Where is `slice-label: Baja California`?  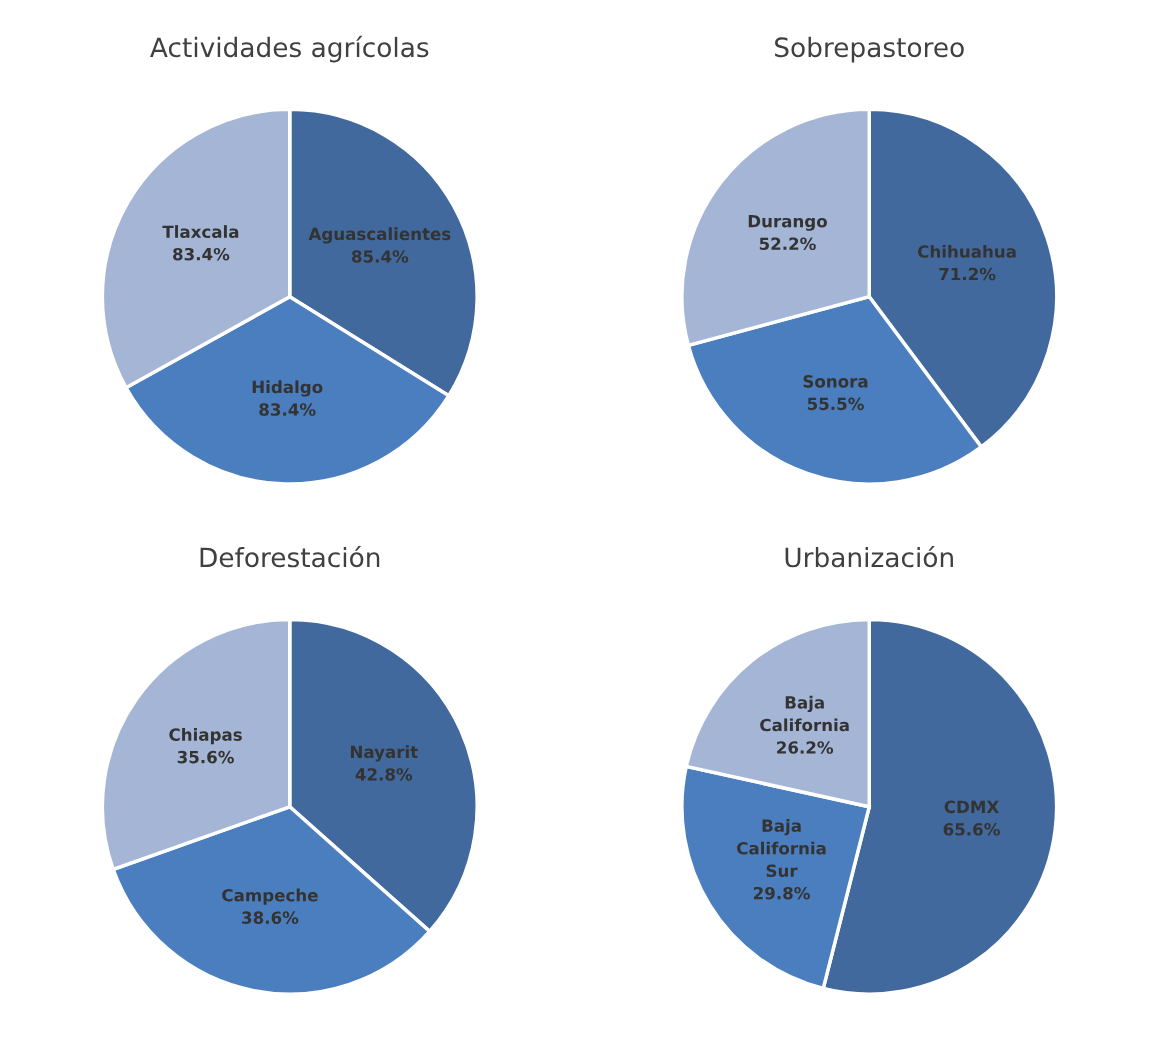
slice-label: Baja California is located at coordinates (804, 713).